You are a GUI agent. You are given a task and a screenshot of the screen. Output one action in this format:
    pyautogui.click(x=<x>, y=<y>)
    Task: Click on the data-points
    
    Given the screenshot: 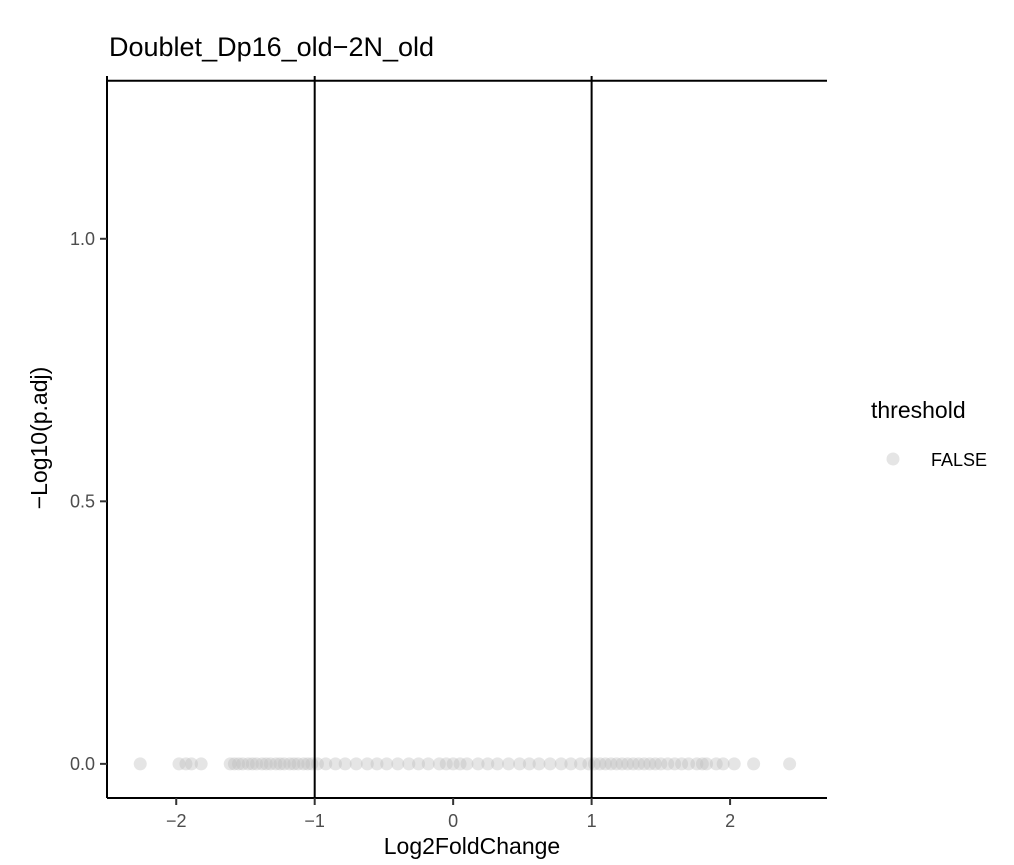 What is the action you would take?
    pyautogui.click(x=465, y=764)
    